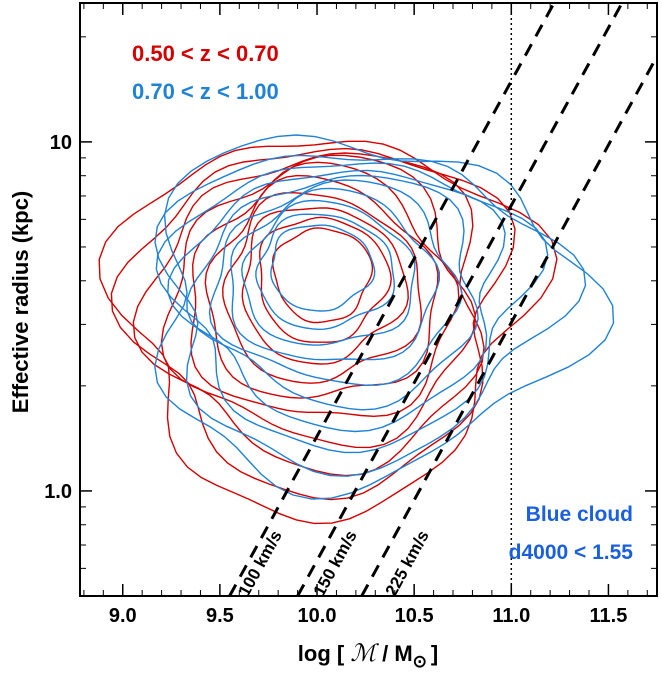 The image size is (662, 673). Describe the element at coordinates (407, 563) in the screenshot. I see `reference-line-label: 225 km/s` at that location.